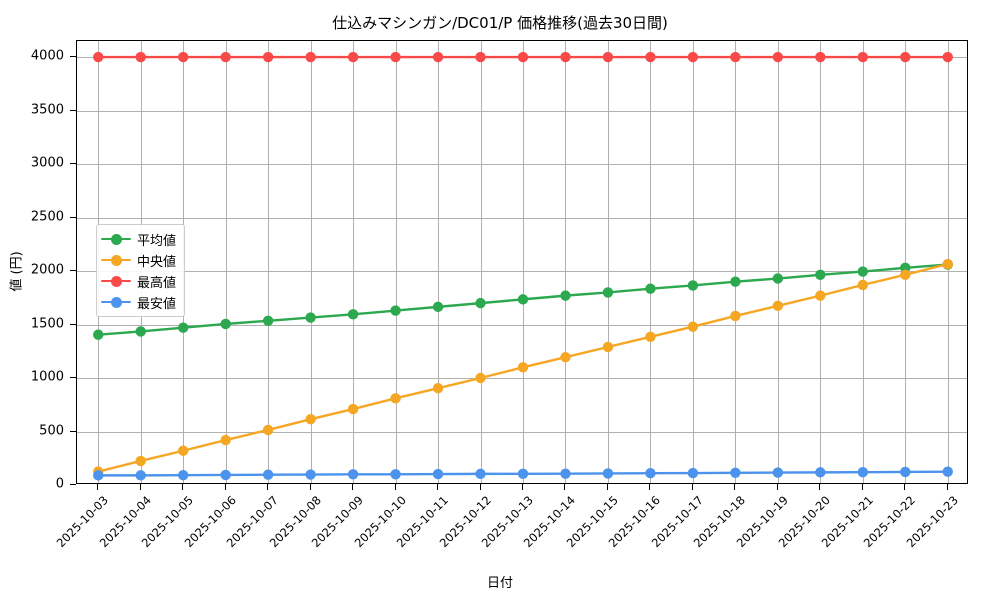 This screenshot has height=600, width=1000. Describe the element at coordinates (47, 324) in the screenshot. I see `y-tick-label: 1500` at that location.